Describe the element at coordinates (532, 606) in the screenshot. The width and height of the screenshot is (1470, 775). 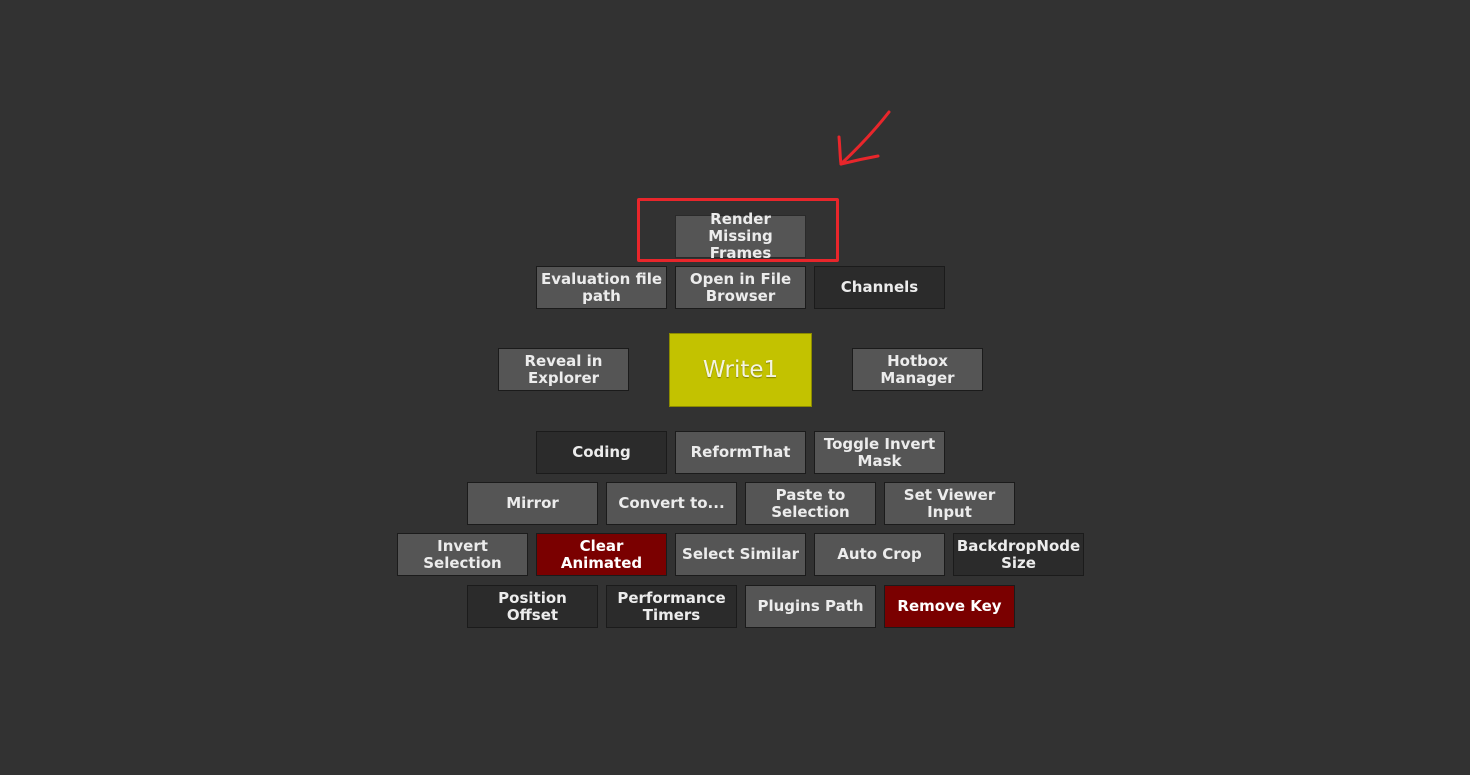
I see `position-offset-button: Position Offset` at that location.